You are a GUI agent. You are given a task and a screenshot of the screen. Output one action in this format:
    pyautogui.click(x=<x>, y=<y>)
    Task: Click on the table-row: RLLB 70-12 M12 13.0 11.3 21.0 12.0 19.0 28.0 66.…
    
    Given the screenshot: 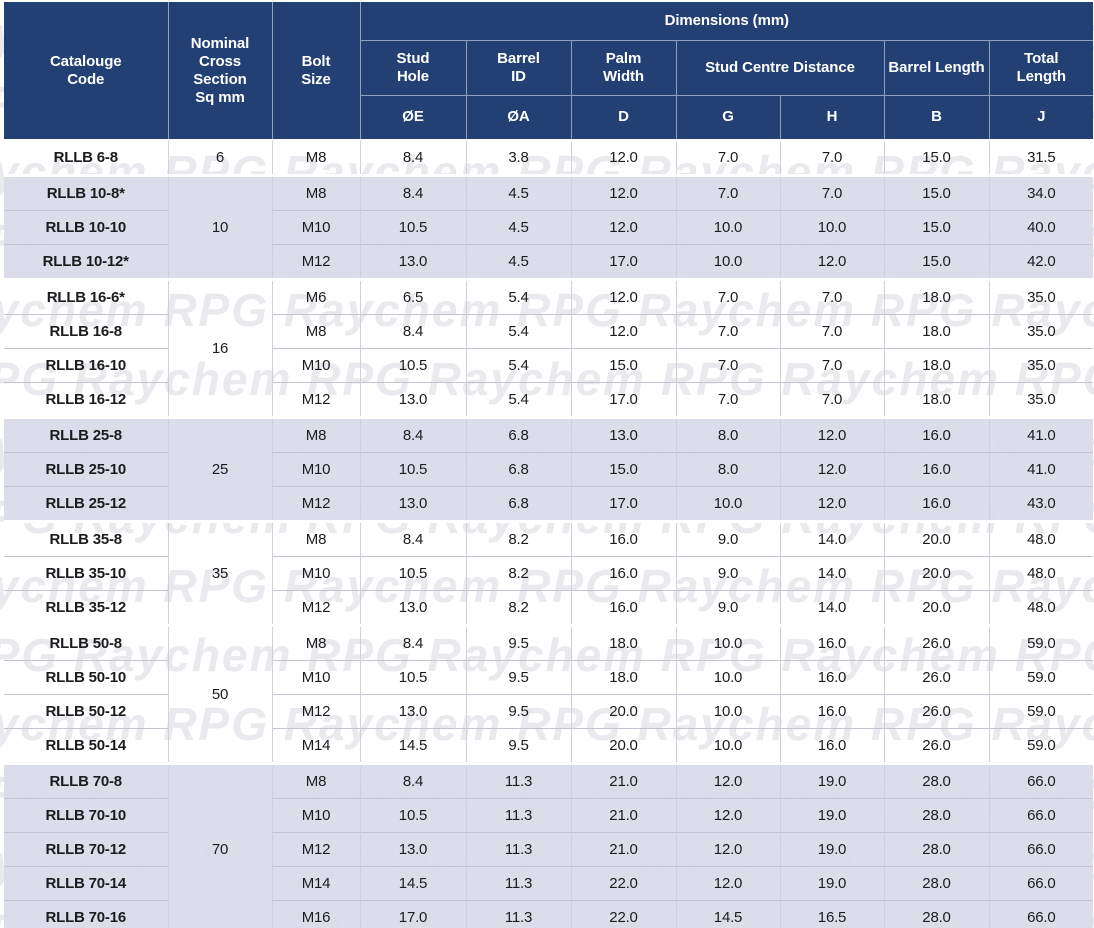 What is the action you would take?
    pyautogui.click(x=549, y=849)
    